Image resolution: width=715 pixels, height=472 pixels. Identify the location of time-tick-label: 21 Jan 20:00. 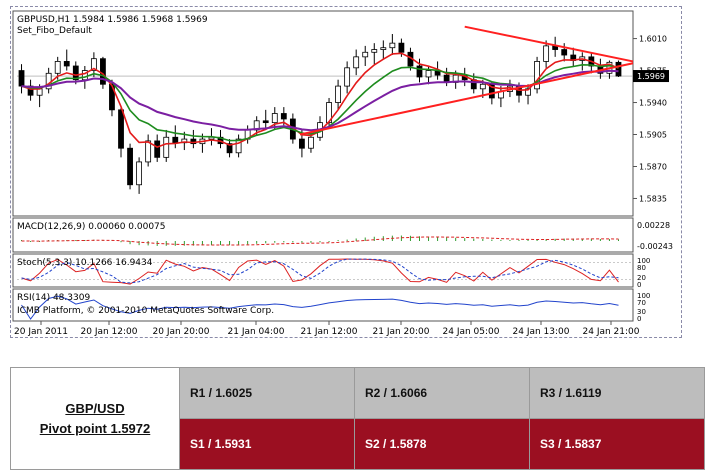
(401, 332).